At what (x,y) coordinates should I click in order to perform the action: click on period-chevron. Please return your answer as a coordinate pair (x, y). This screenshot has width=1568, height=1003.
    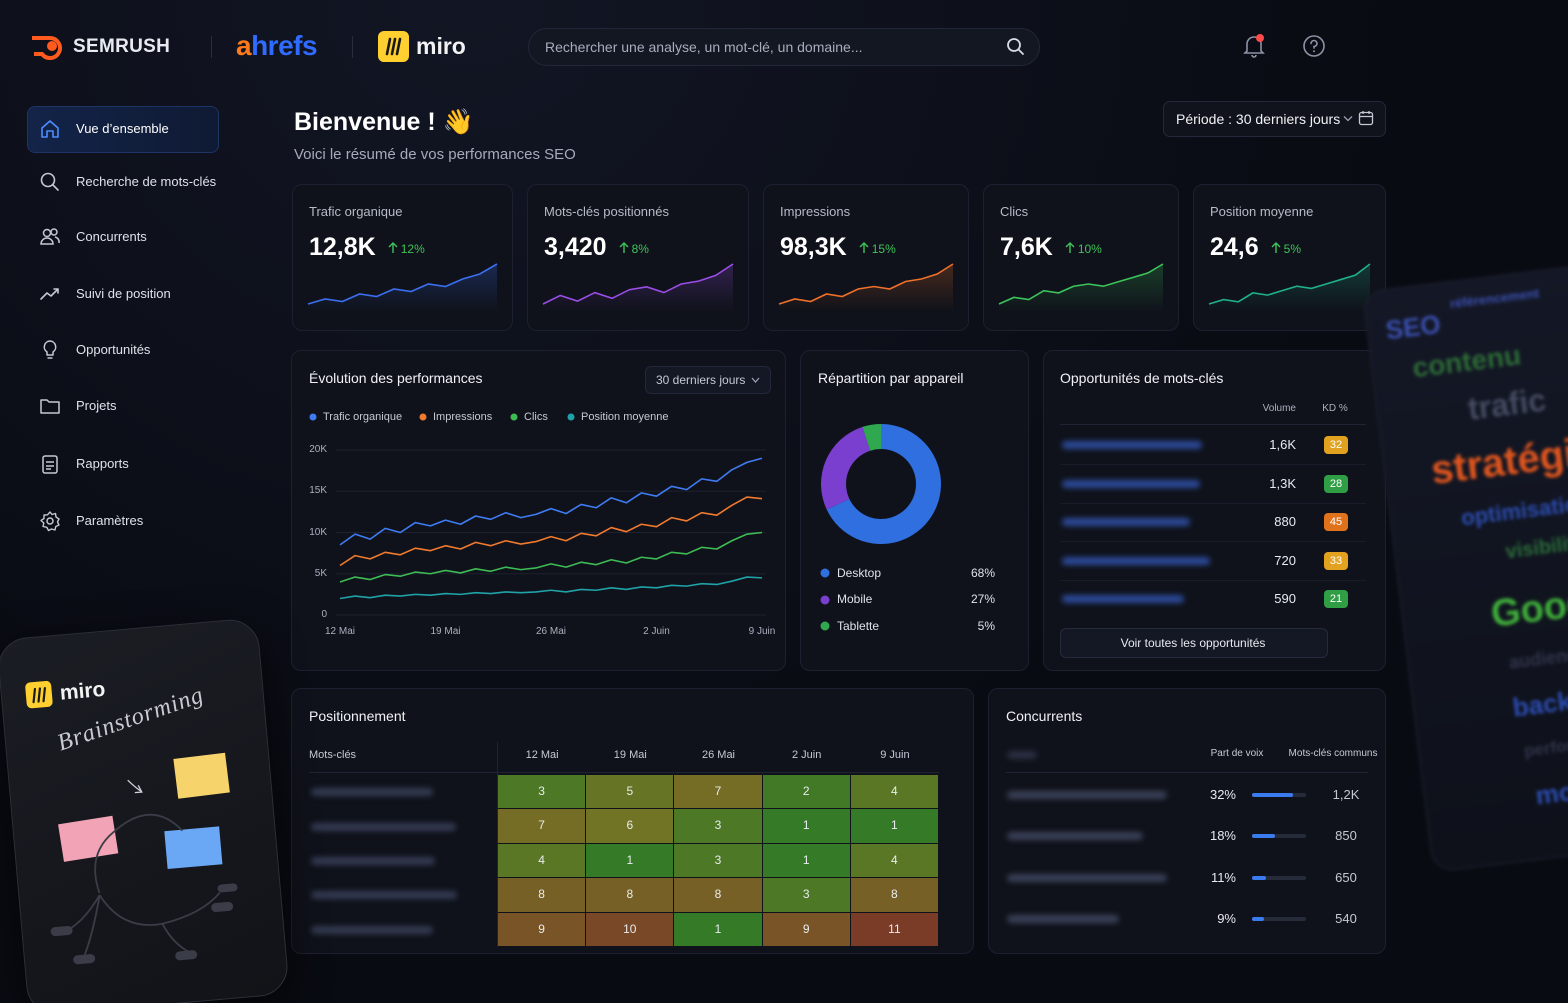
    Looking at the image, I should click on (1348, 119).